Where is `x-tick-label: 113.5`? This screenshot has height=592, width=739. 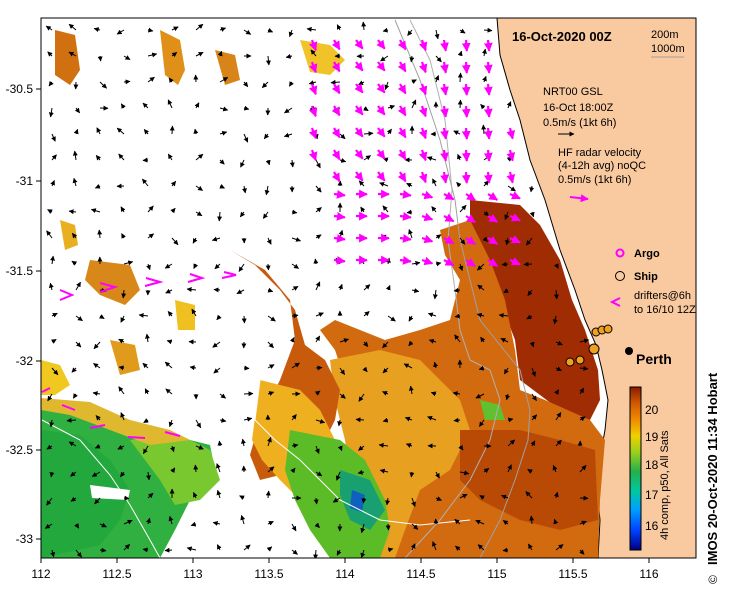 x-tick-label: 113.5 is located at coordinates (268, 574).